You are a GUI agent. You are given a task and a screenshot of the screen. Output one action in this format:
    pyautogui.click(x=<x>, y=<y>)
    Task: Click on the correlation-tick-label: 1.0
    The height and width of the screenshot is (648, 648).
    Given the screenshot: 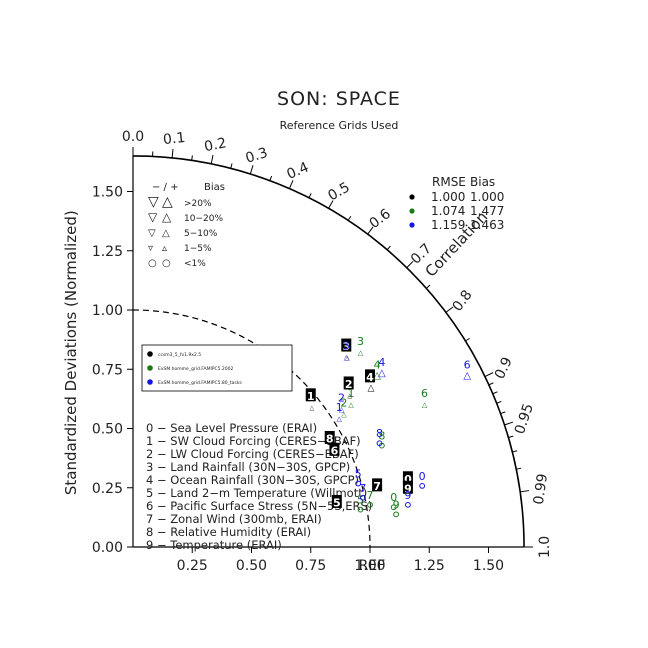 What is the action you would take?
    pyautogui.click(x=545, y=547)
    